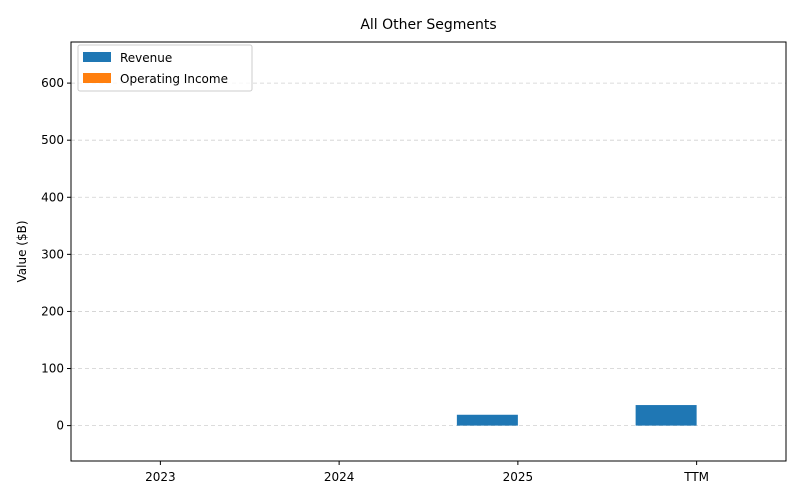 The image size is (800, 500). Describe the element at coordinates (576, 415) in the screenshot. I see `bars` at that location.